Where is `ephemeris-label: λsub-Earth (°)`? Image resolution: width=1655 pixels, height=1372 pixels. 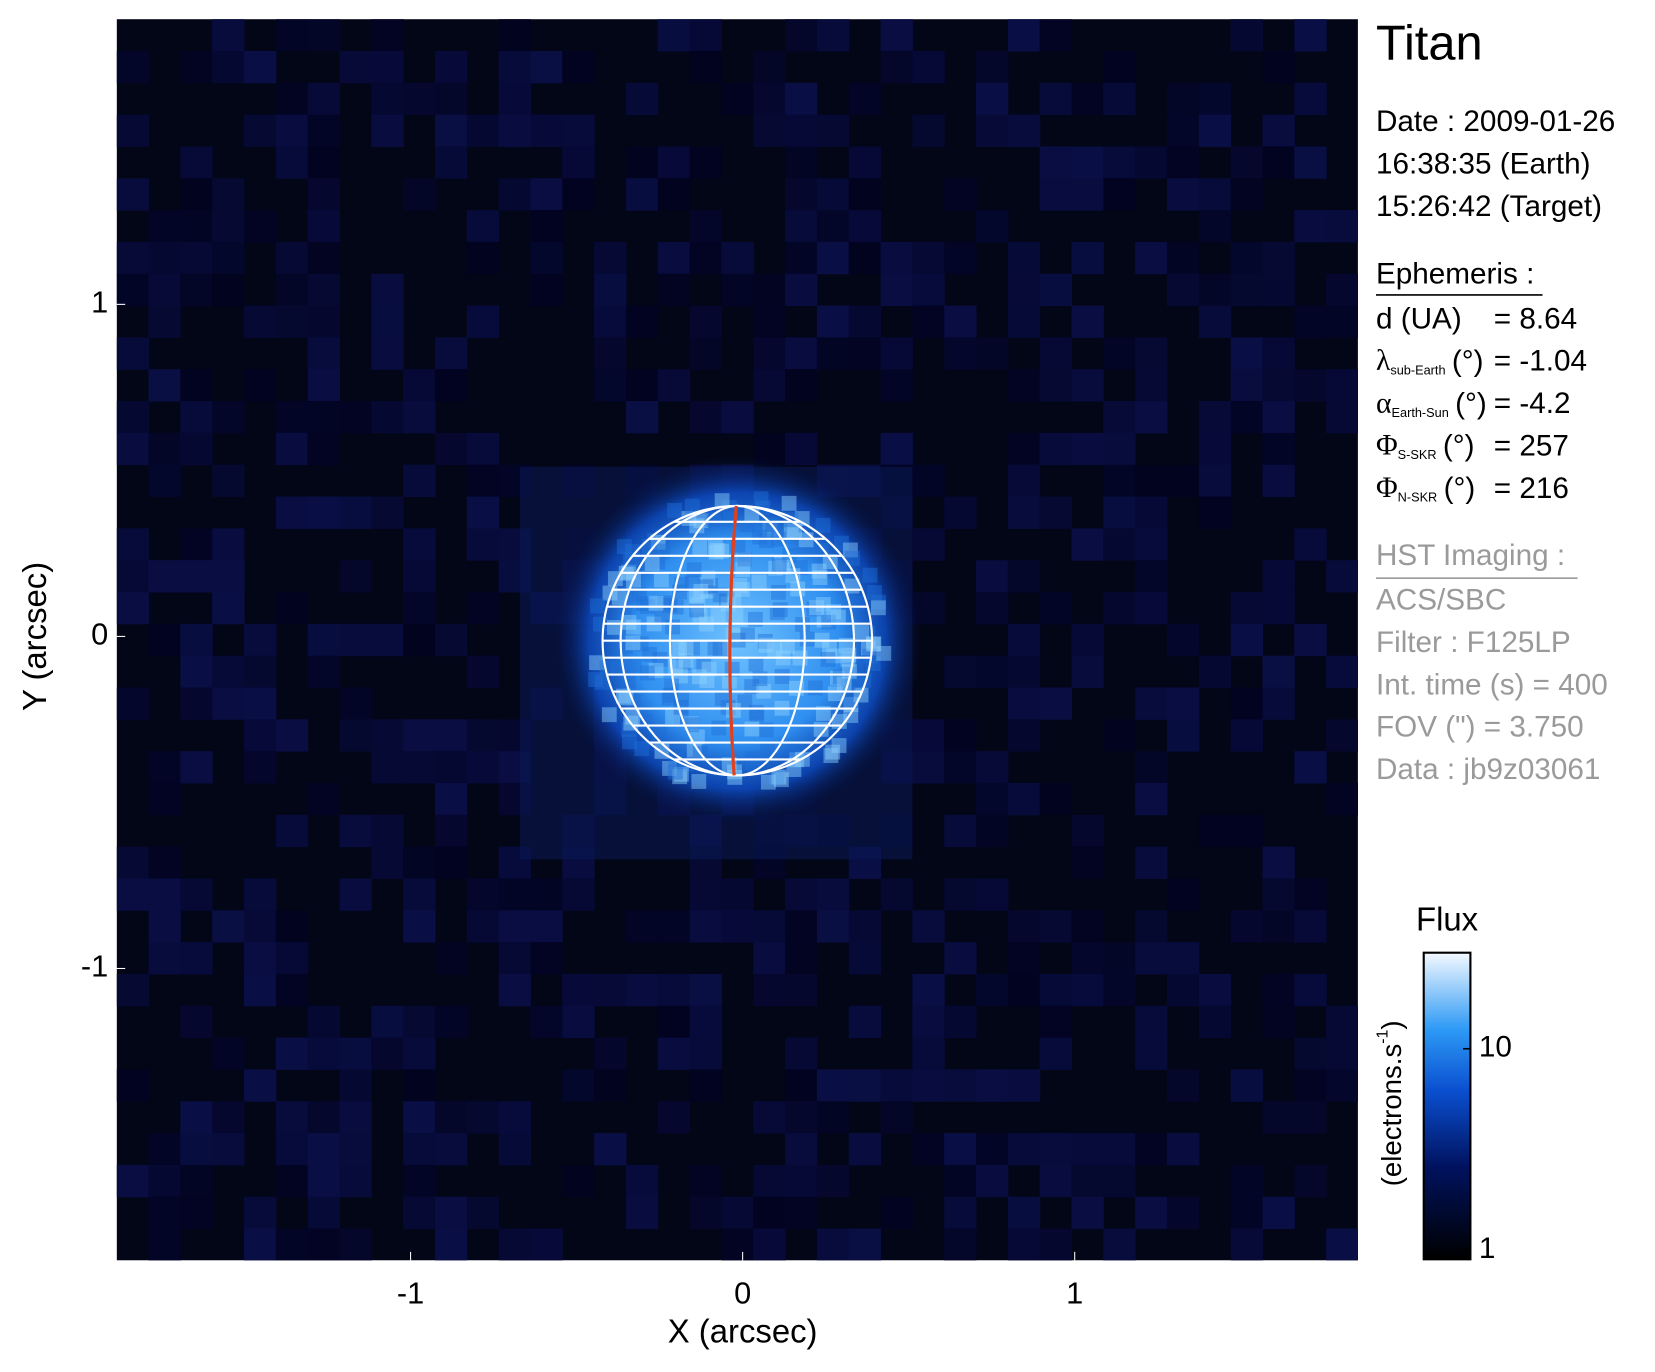
ephemeris-label: λsub-Earth (°) is located at coordinates (1430, 361).